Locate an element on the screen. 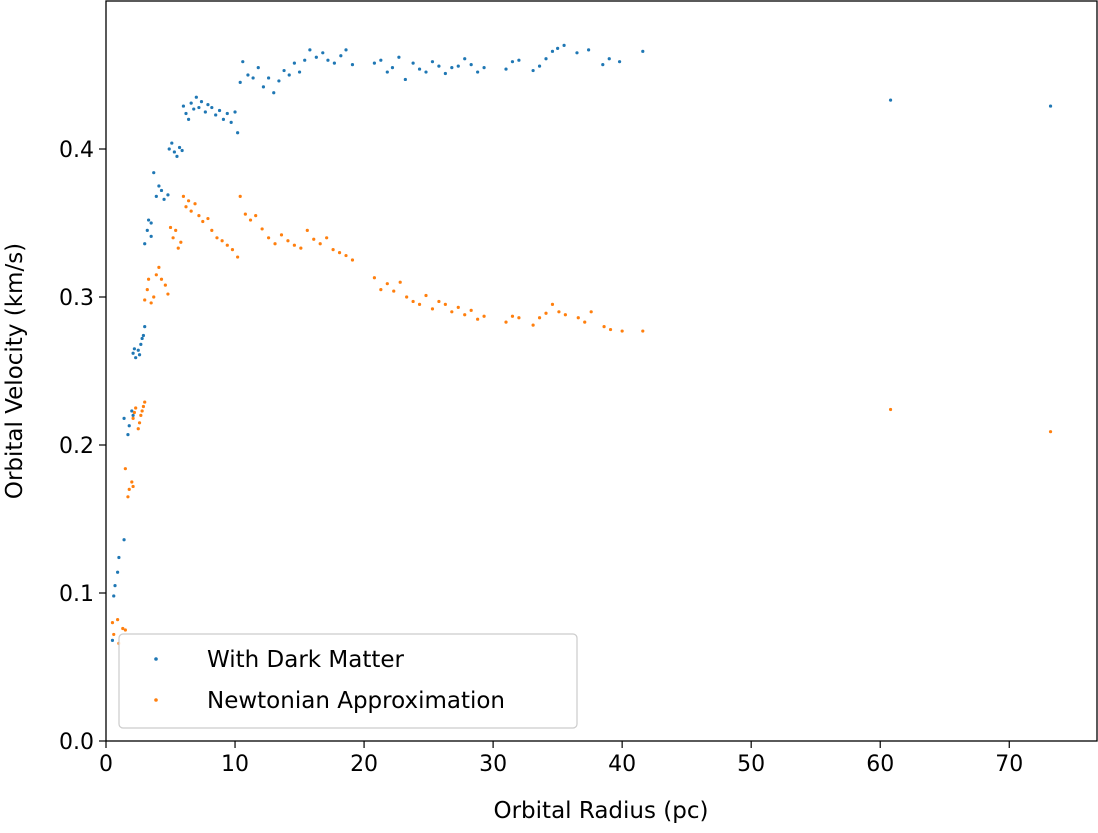 The image size is (1098, 833). y-tick-label: 0.2 is located at coordinates (76, 446).